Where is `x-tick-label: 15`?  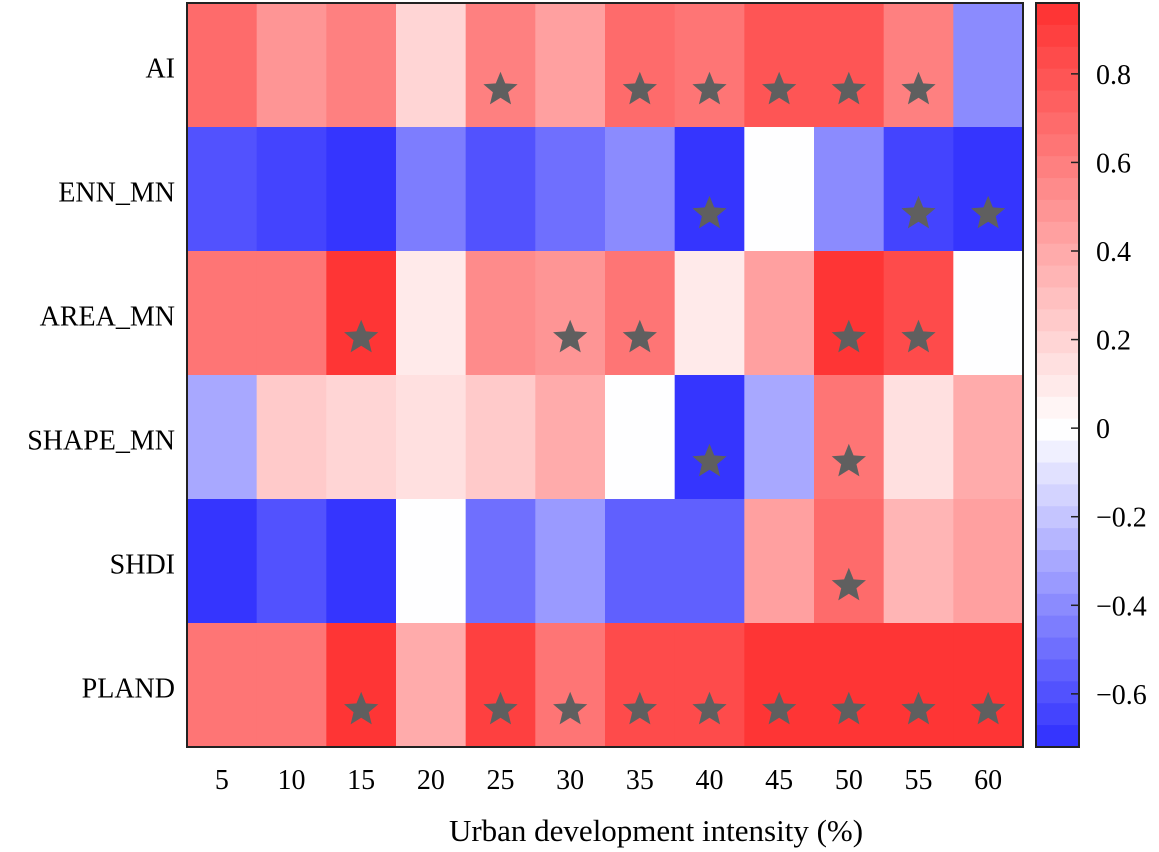 x-tick-label: 15 is located at coordinates (361, 780).